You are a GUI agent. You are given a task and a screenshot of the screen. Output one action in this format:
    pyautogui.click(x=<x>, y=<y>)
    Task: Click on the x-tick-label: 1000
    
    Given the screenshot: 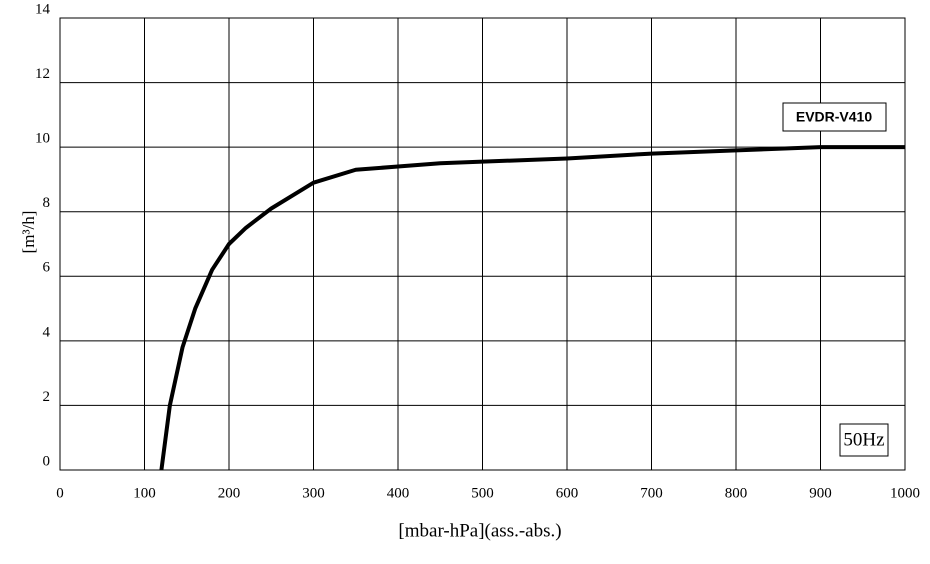 What is the action you would take?
    pyautogui.click(x=905, y=493)
    